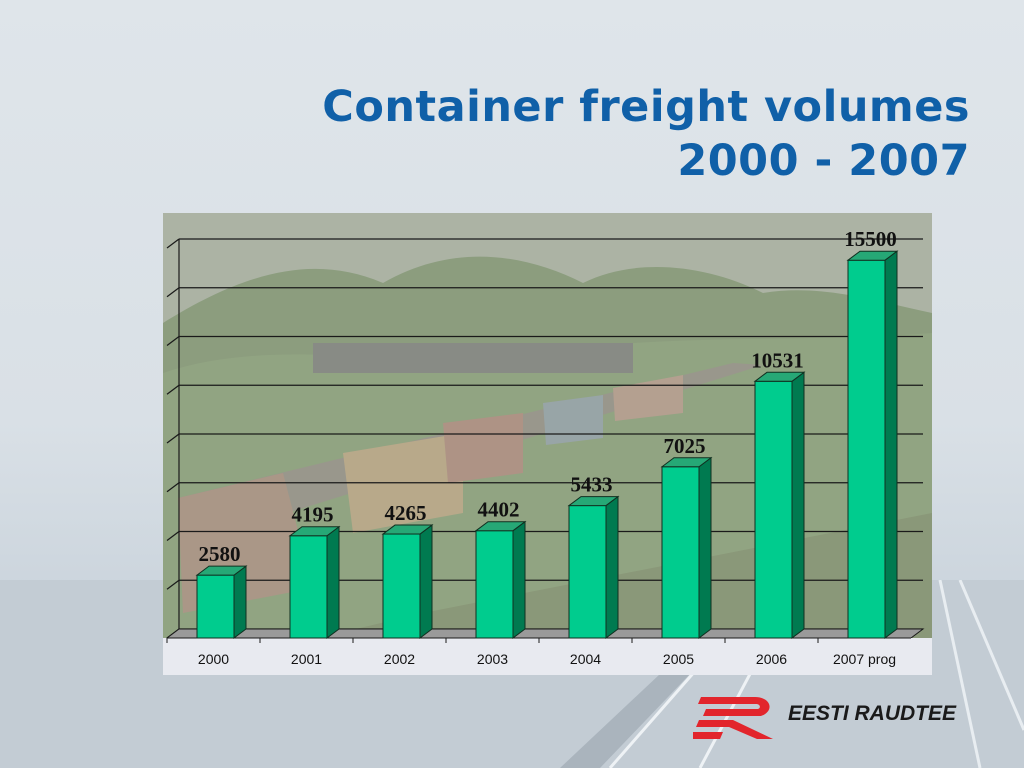 The height and width of the screenshot is (768, 1024). I want to click on data-label: 15500, so click(870, 239).